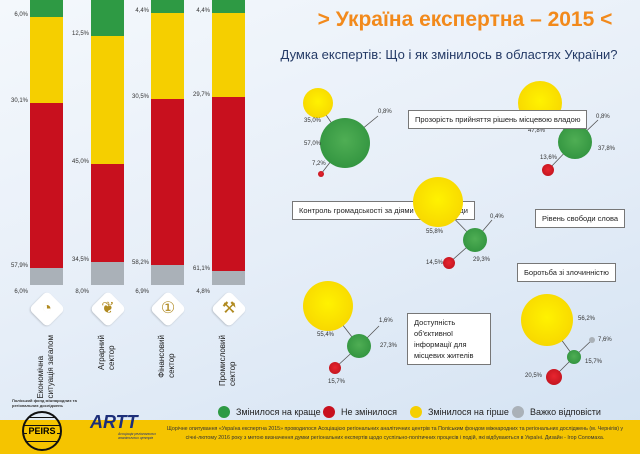  I want to click on legend-worse: Змінилося на гірше, so click(459, 412).